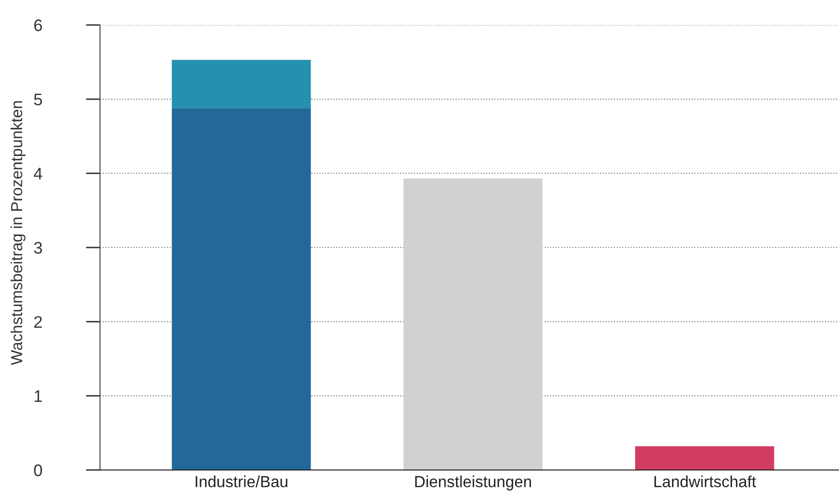 This screenshot has height=495, width=839. Describe the element at coordinates (38, 248) in the screenshot. I see `y-tick-label: 3` at that location.